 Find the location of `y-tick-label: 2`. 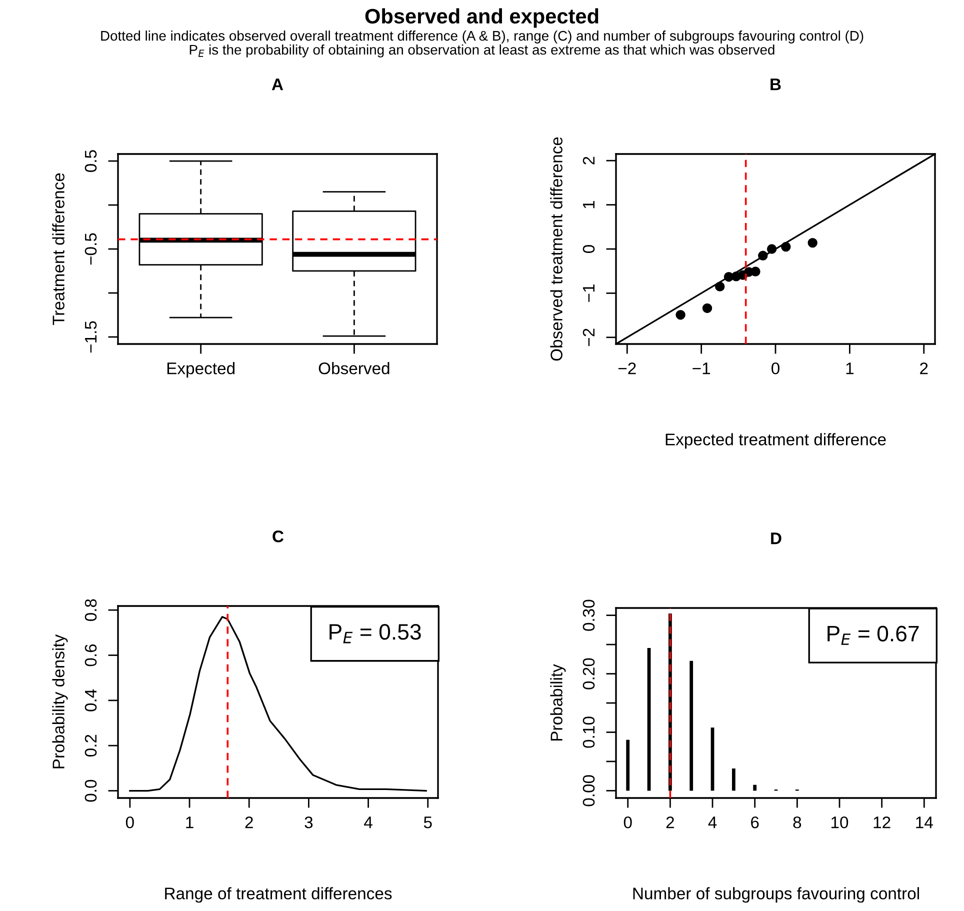

y-tick-label: 2 is located at coordinates (588, 160).